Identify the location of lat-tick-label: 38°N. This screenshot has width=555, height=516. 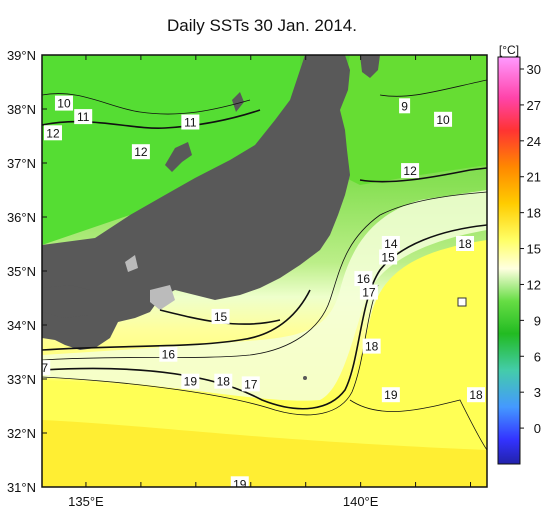
(21, 109).